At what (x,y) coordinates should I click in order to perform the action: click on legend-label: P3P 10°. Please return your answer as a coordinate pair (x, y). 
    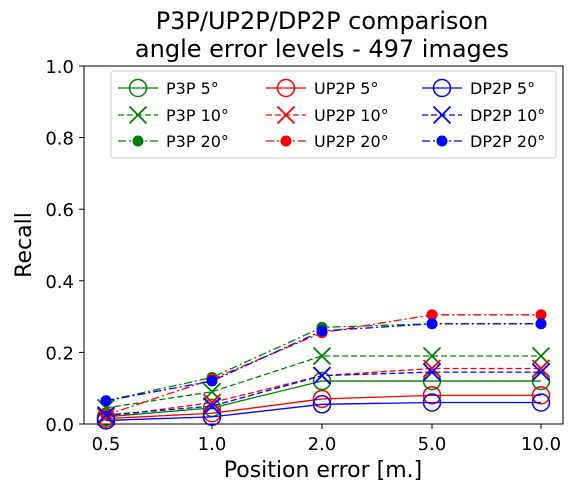
    Looking at the image, I should click on (197, 115).